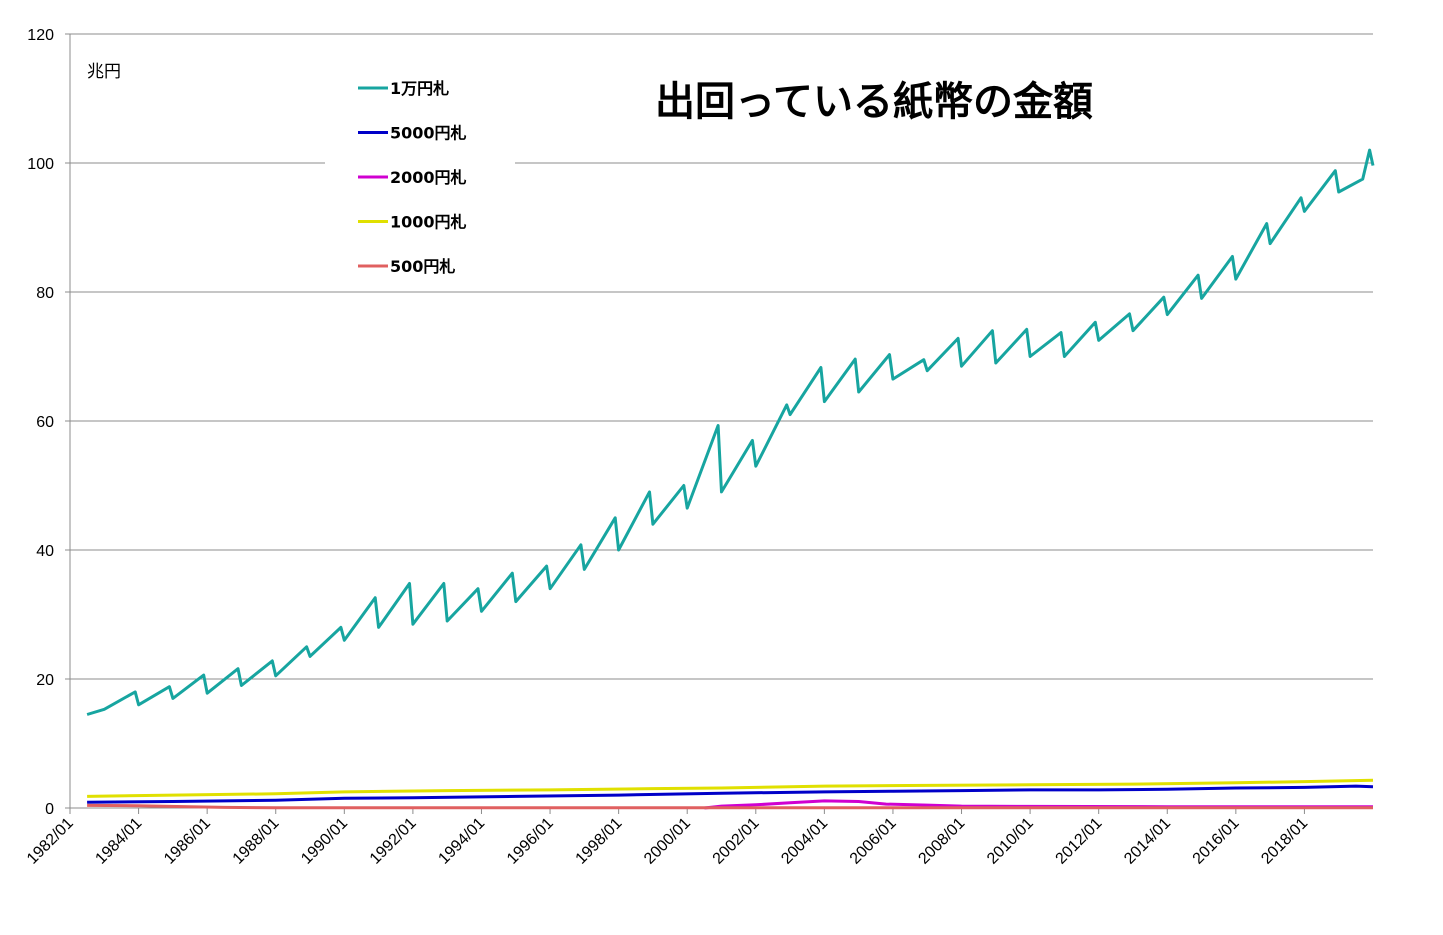 This screenshot has height=935, width=1443. I want to click on legend-label-1: 1万円札, so click(419, 88).